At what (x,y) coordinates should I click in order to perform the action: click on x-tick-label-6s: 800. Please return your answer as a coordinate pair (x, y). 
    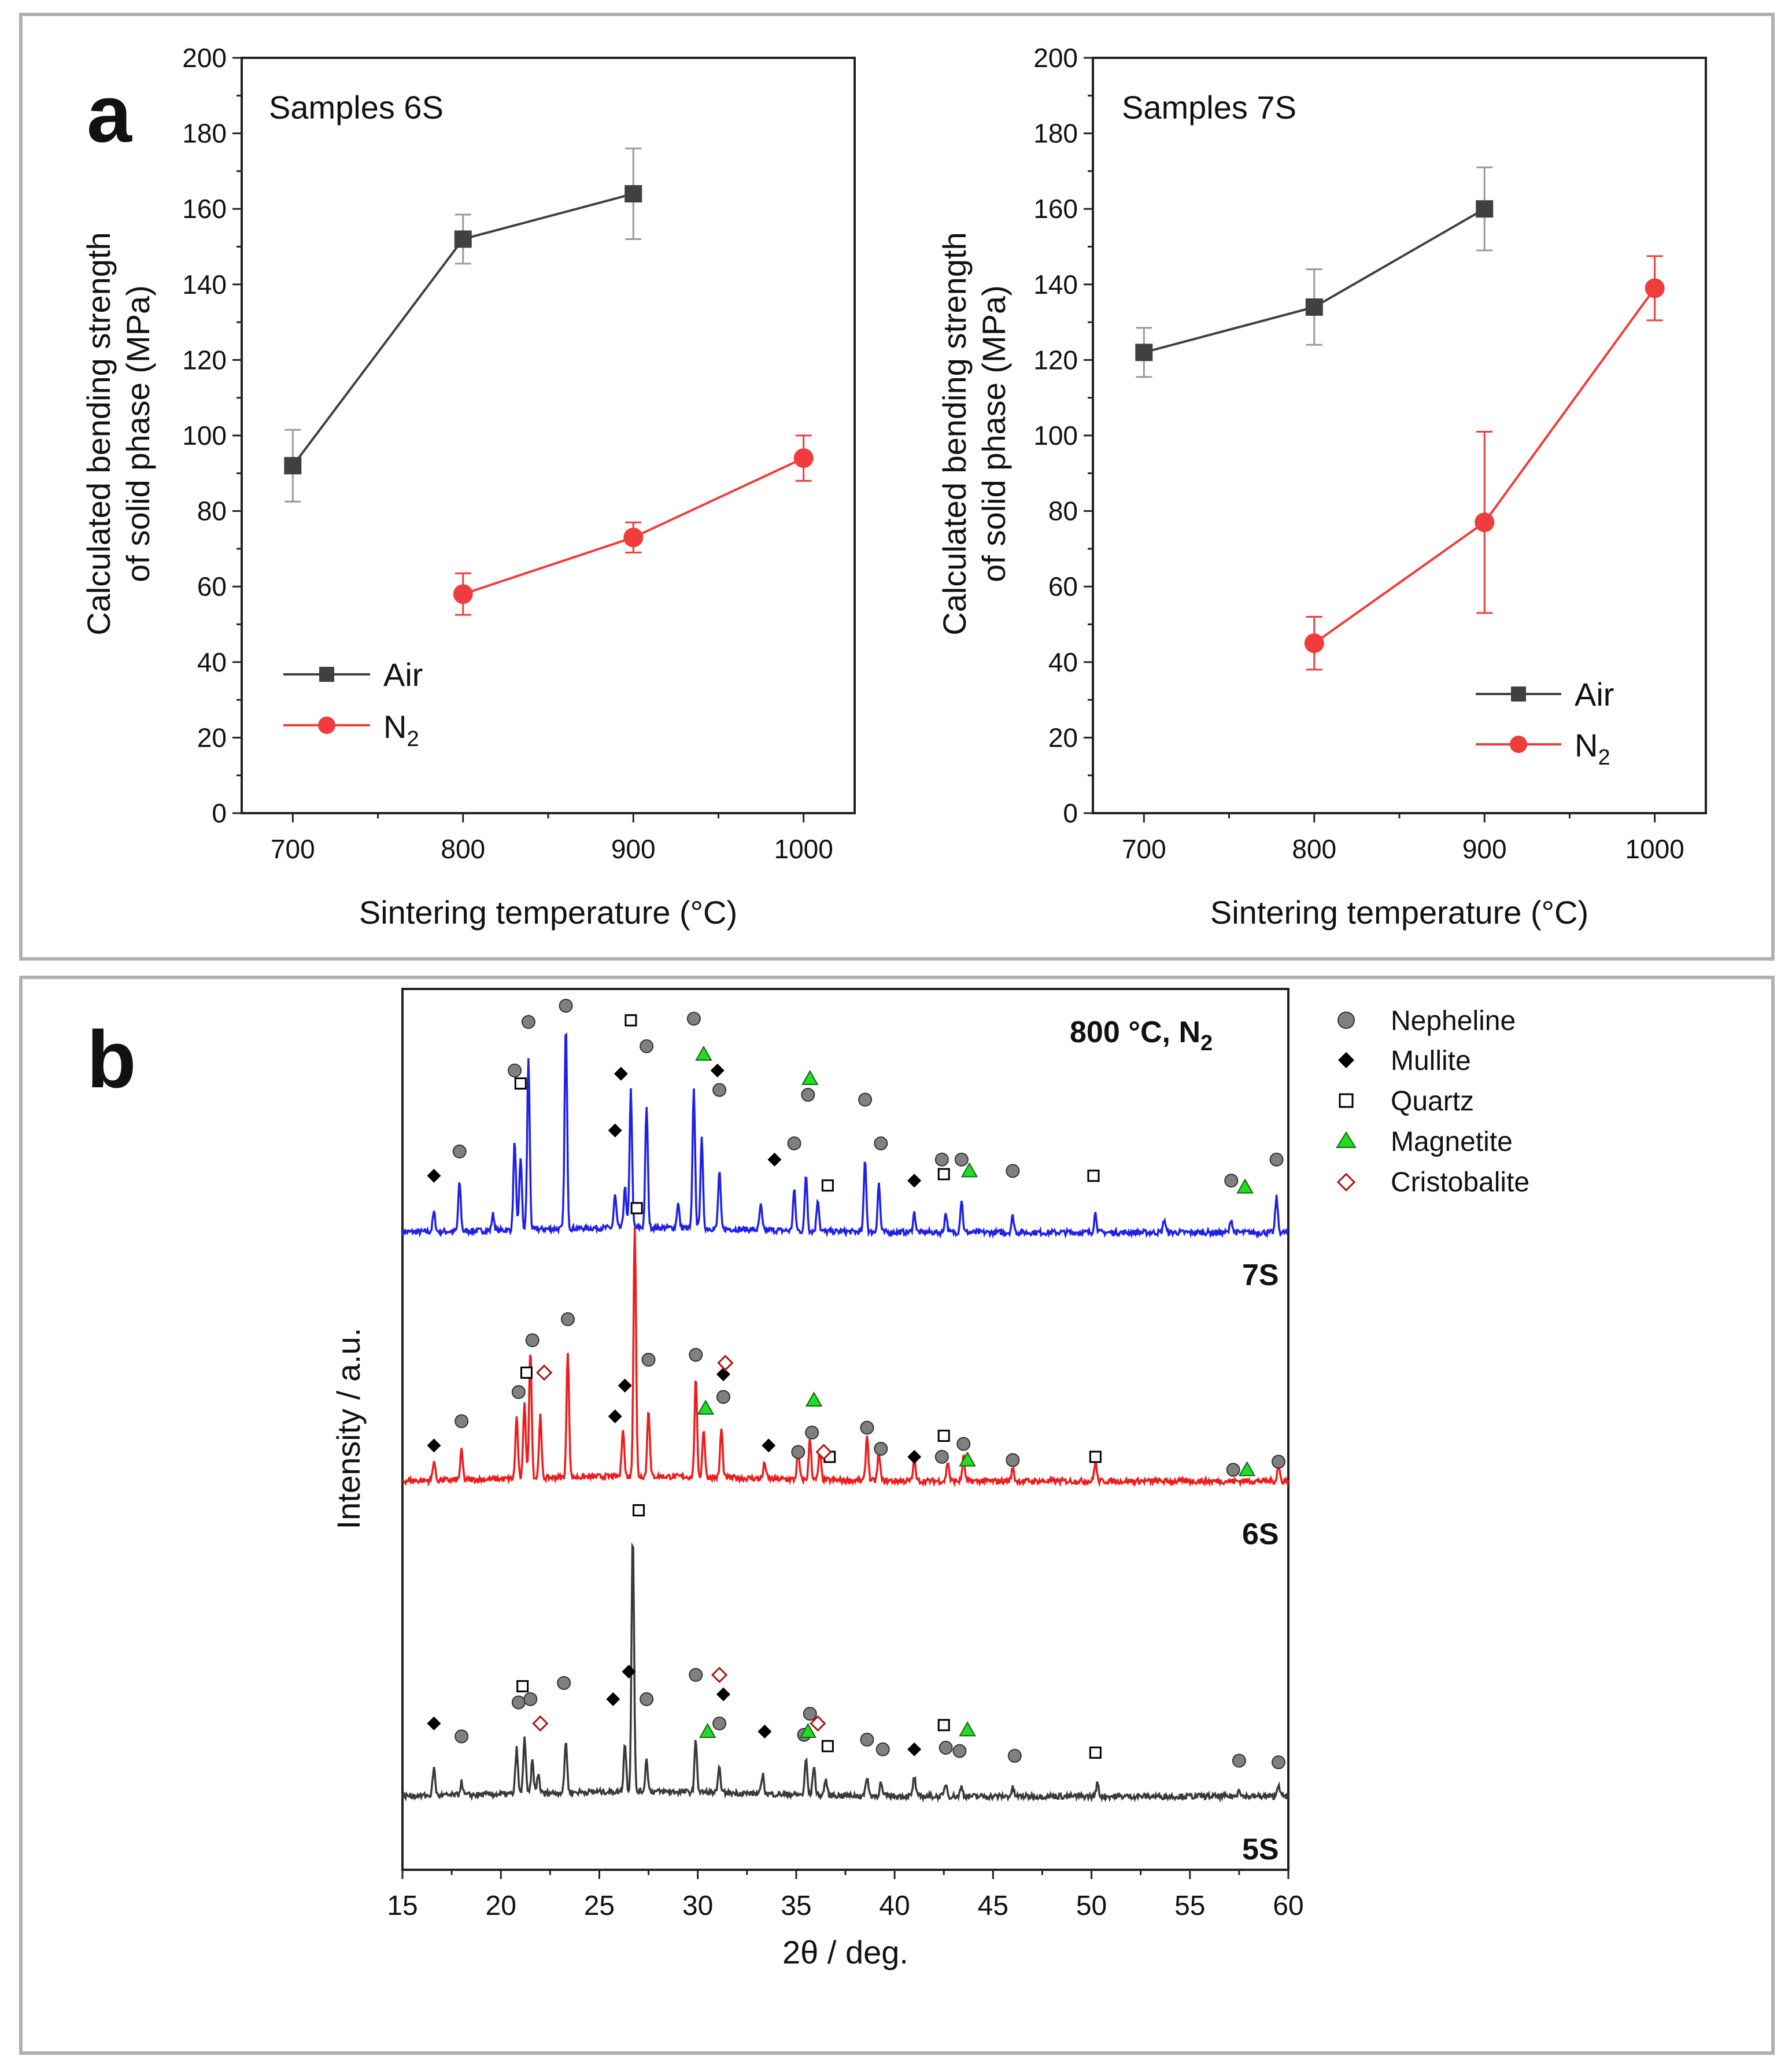
    Looking at the image, I should click on (463, 849).